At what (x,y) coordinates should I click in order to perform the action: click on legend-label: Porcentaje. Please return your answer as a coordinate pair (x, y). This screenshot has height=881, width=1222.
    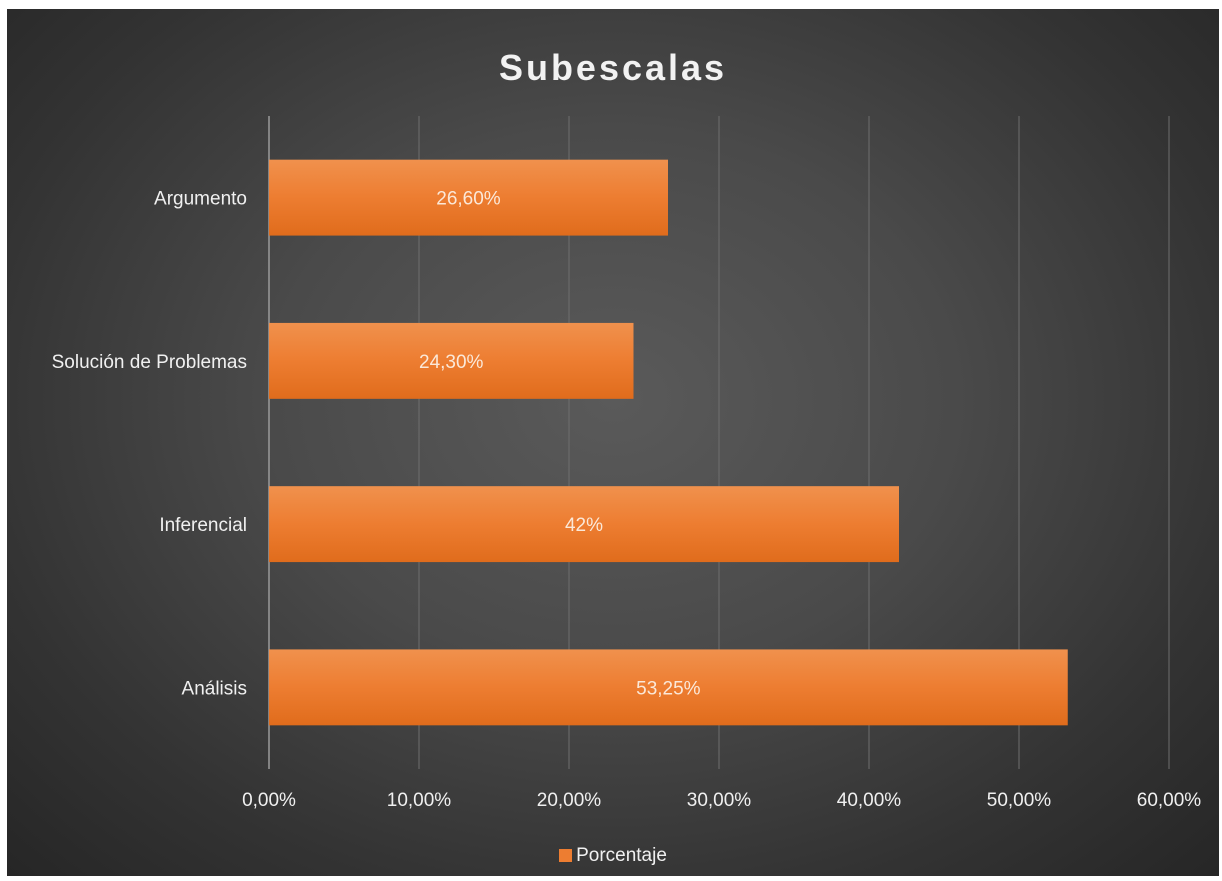
    Looking at the image, I should click on (621, 855).